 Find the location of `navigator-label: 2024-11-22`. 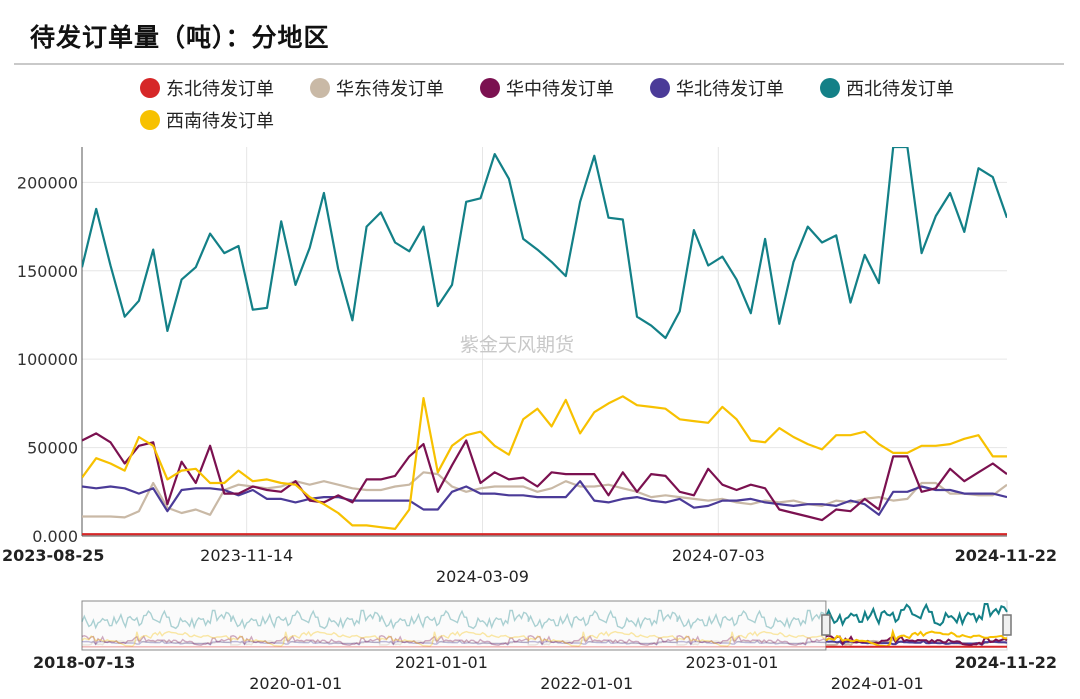

navigator-label: 2024-11-22 is located at coordinates (1006, 662).